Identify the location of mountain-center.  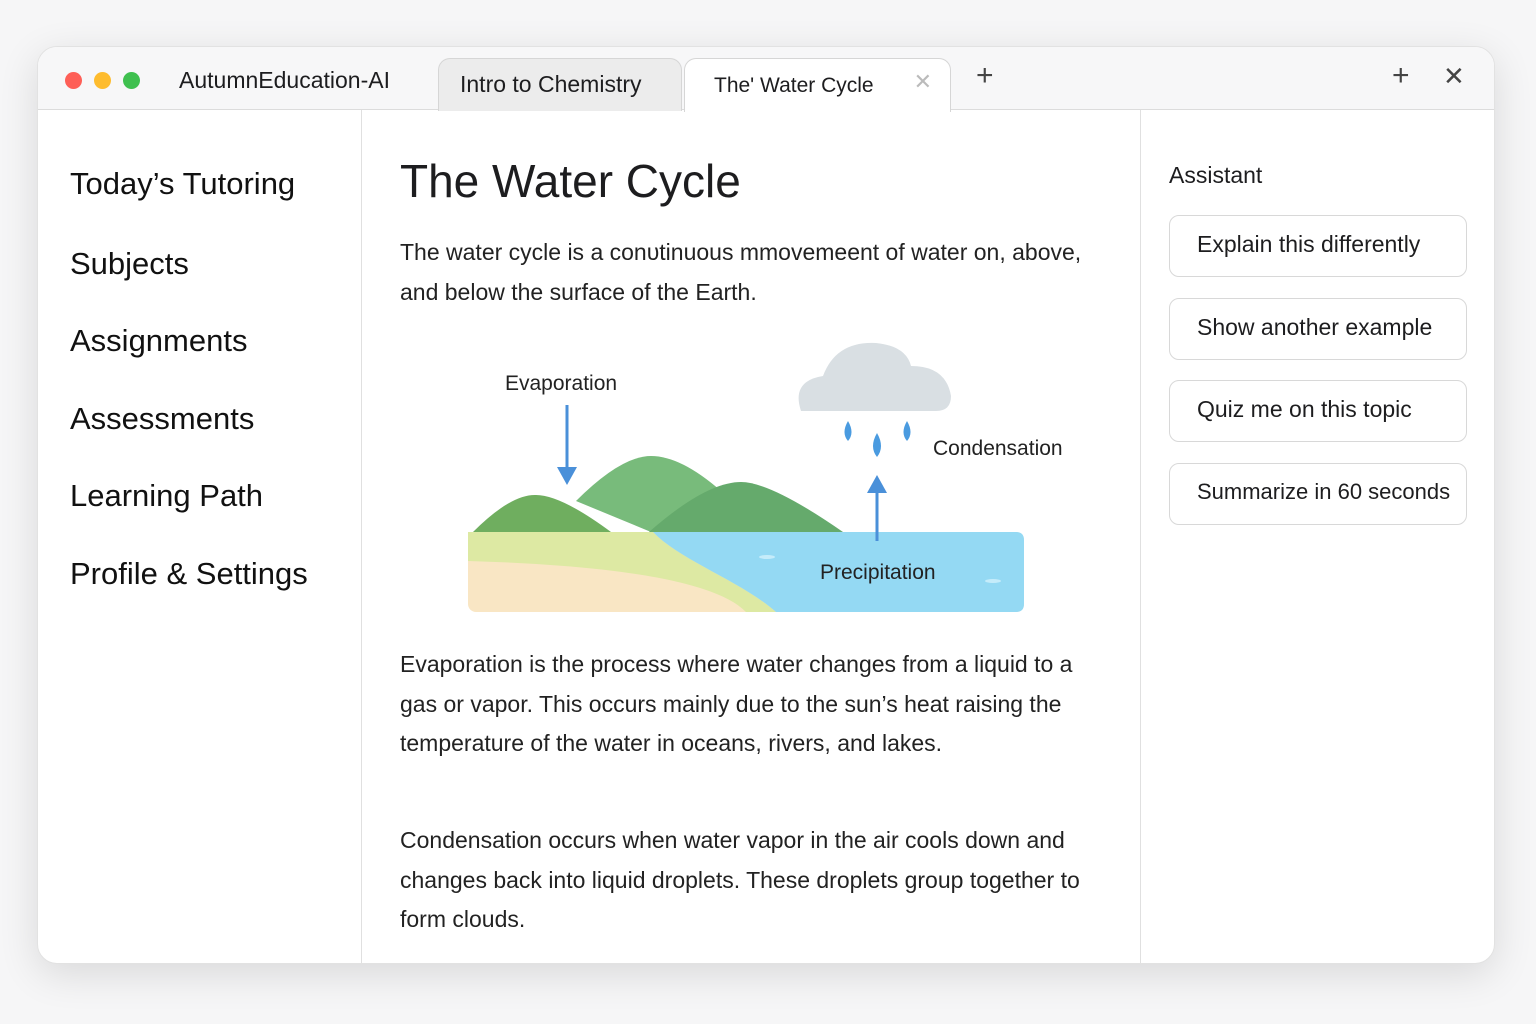
(648, 494).